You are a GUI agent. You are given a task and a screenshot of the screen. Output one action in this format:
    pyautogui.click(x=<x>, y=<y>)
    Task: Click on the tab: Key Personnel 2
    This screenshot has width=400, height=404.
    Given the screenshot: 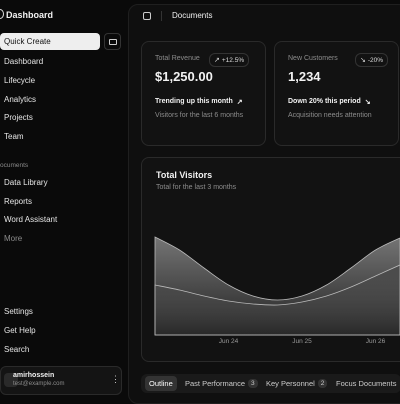 What is the action you would take?
    pyautogui.click(x=296, y=383)
    